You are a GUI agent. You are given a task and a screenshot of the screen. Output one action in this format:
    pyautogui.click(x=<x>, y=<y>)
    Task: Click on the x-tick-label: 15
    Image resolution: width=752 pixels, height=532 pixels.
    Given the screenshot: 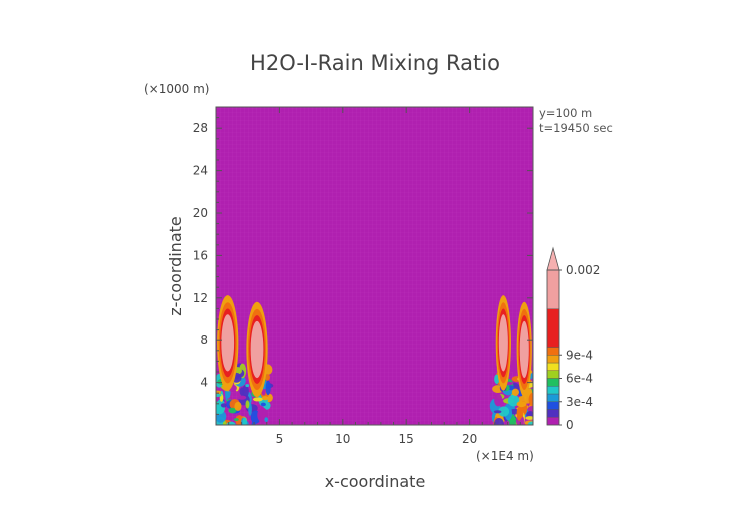 What is the action you would take?
    pyautogui.click(x=406, y=439)
    